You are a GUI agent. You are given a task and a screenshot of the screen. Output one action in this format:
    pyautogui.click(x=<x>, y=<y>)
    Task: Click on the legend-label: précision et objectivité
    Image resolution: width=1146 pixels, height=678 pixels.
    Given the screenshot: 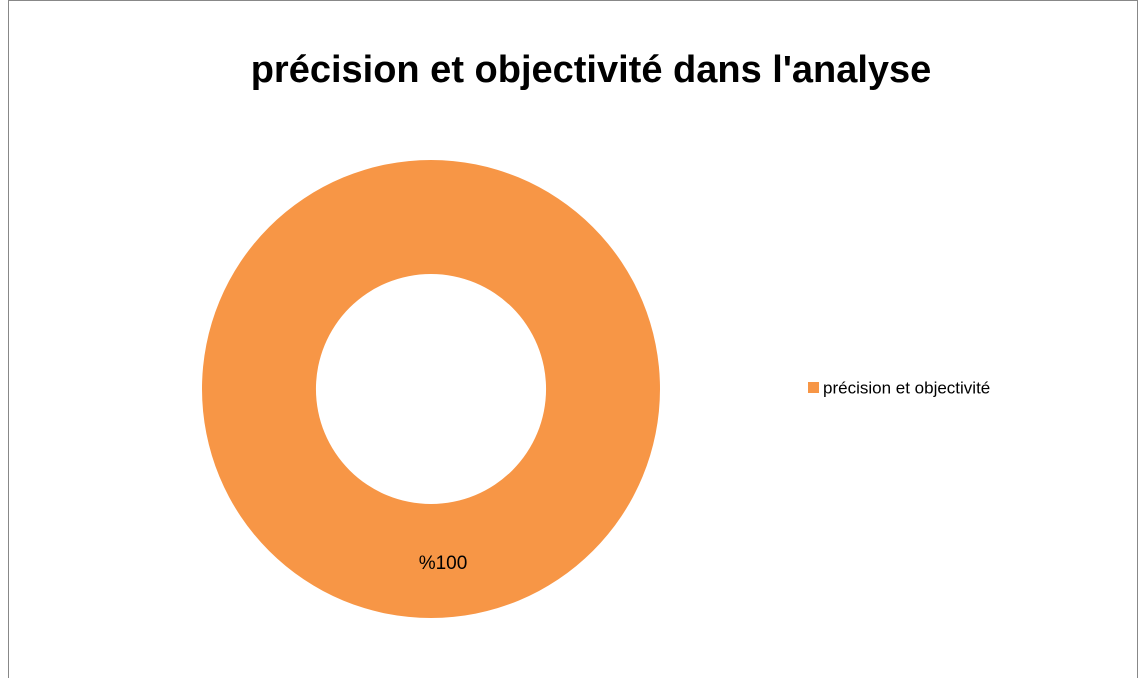 What is the action you would take?
    pyautogui.click(x=906, y=387)
    